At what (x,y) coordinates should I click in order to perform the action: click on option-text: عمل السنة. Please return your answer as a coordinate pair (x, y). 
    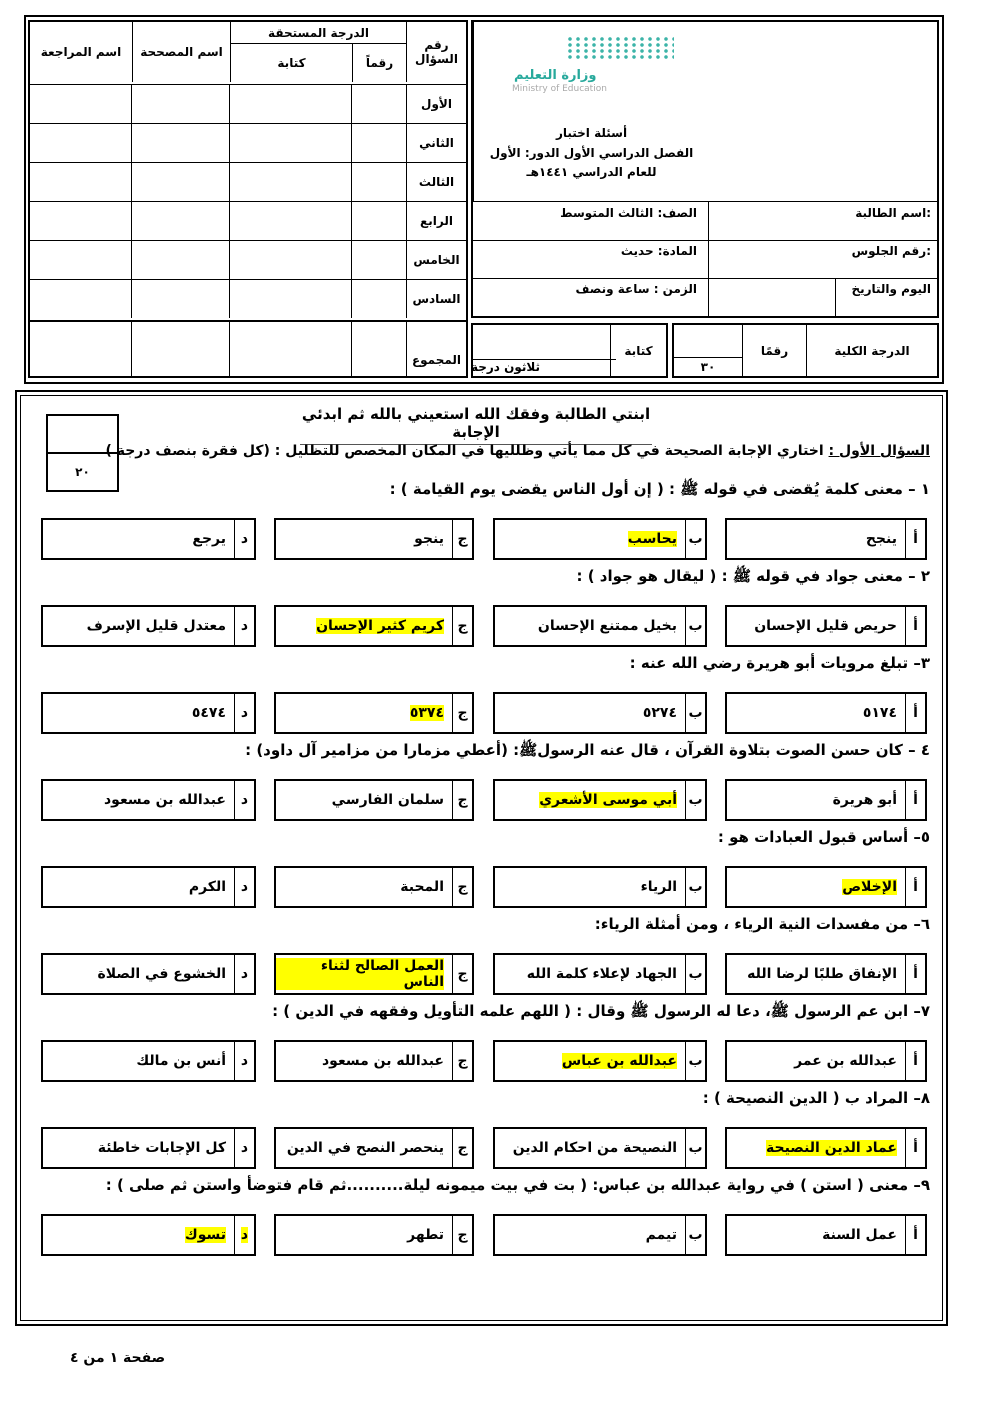
    Looking at the image, I should click on (859, 1235).